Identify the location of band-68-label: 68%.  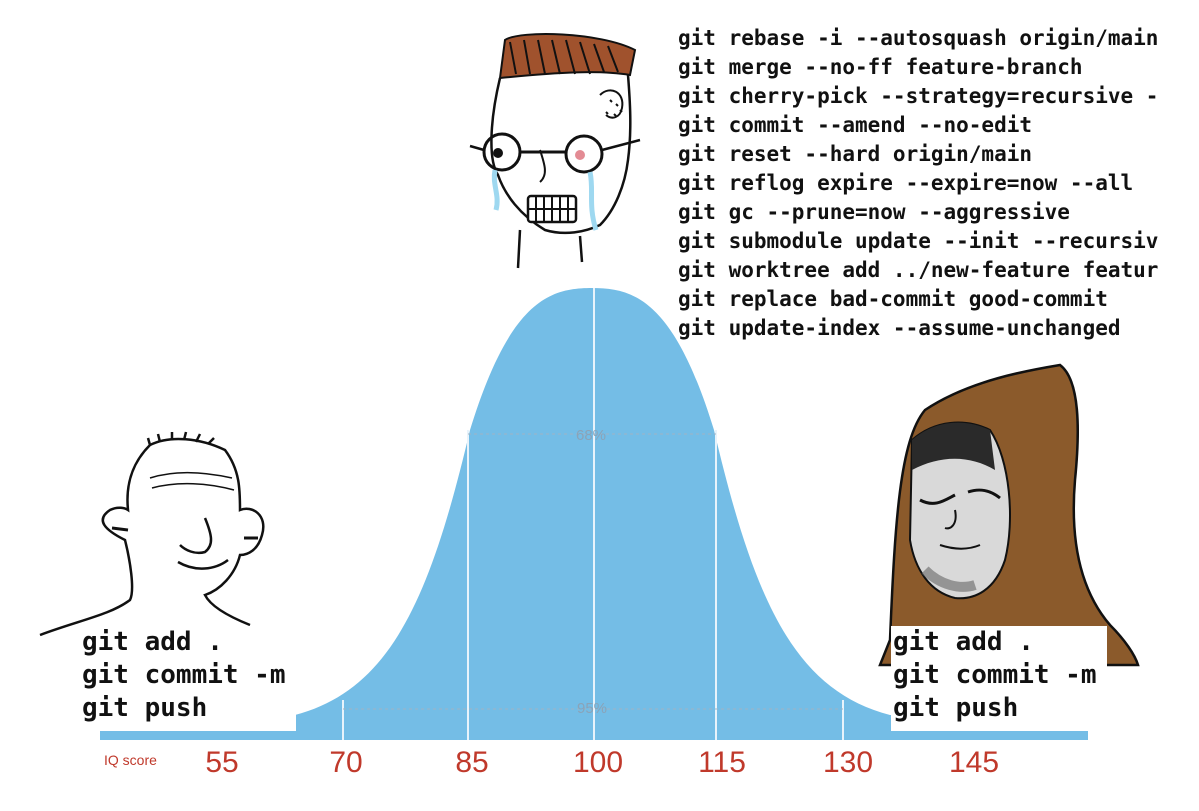
(591, 435).